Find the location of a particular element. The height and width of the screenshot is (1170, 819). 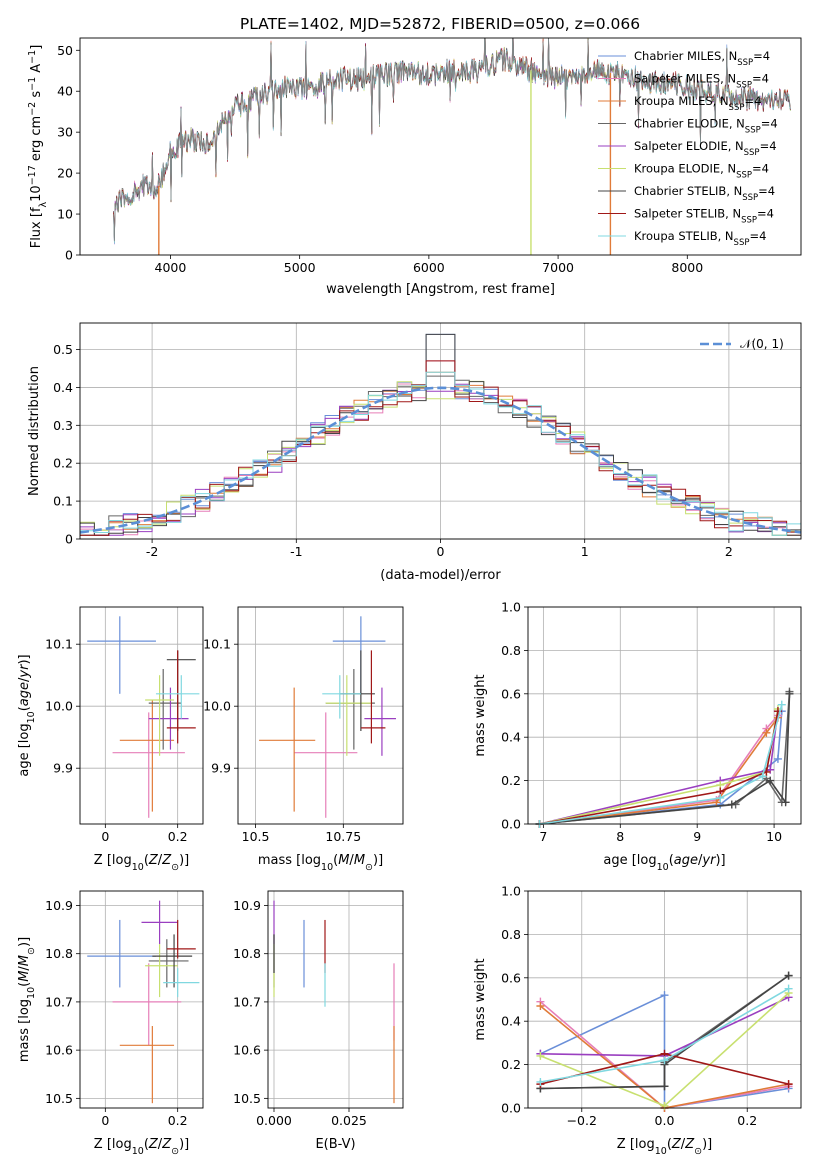

spectrum-xlabel: wavelength [Angstrom, rest frame] is located at coordinates (440, 289).